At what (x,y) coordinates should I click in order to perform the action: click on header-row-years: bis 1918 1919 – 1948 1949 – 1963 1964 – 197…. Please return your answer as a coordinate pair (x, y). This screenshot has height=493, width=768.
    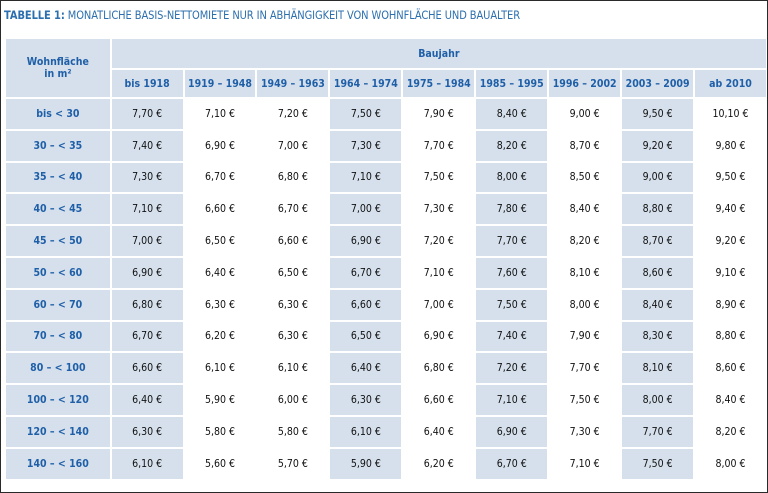
    Looking at the image, I should click on (386, 83).